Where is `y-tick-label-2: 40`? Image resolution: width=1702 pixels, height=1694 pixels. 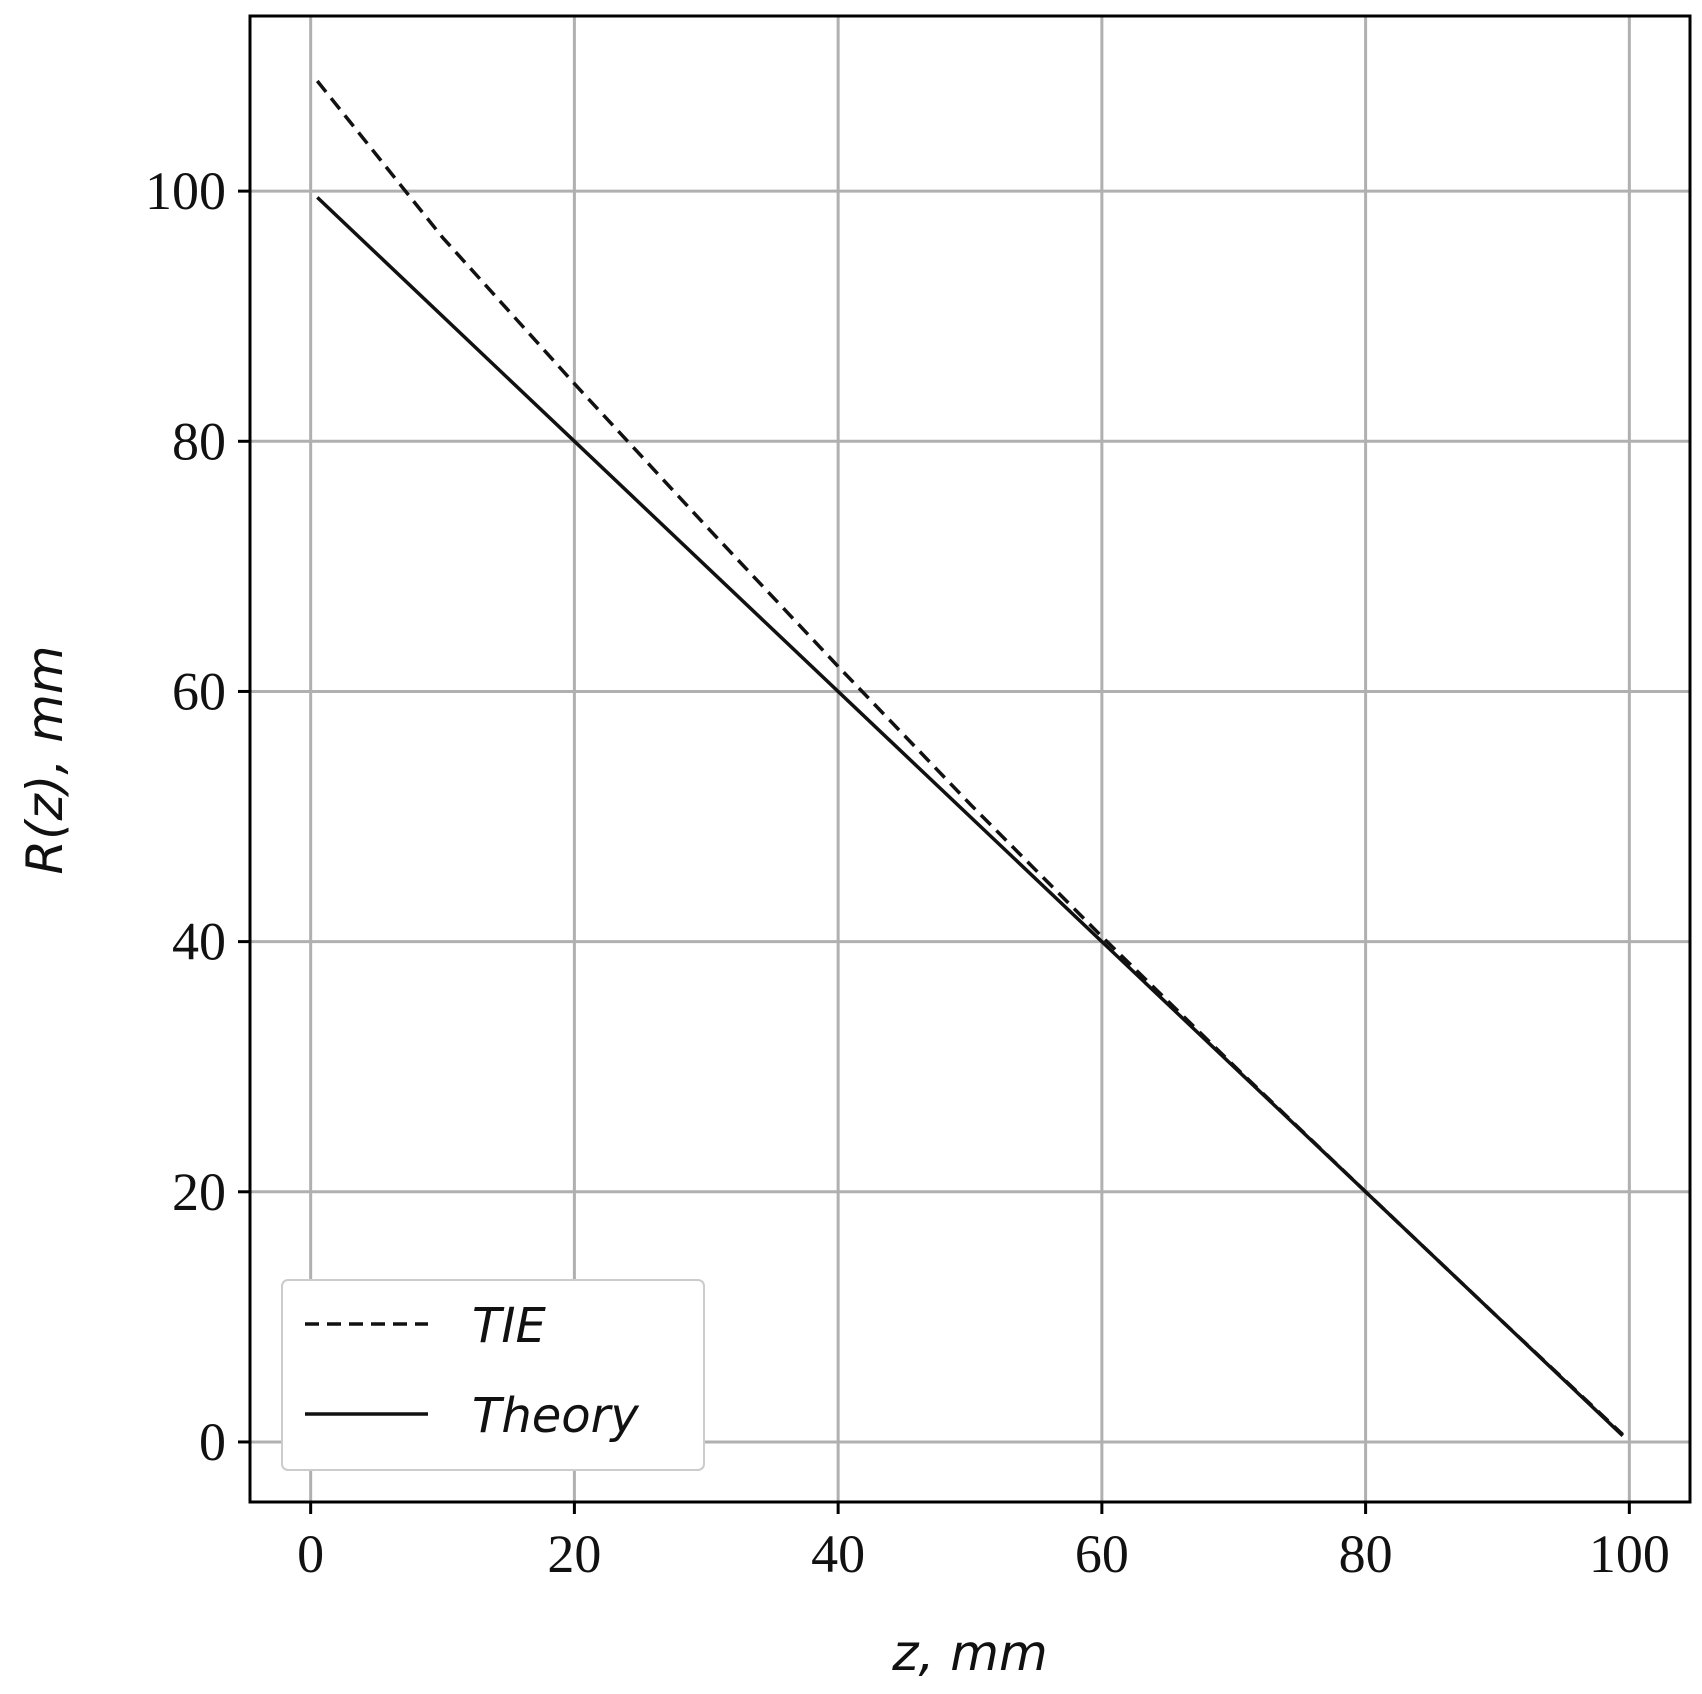 y-tick-label-2: 40 is located at coordinates (199, 942).